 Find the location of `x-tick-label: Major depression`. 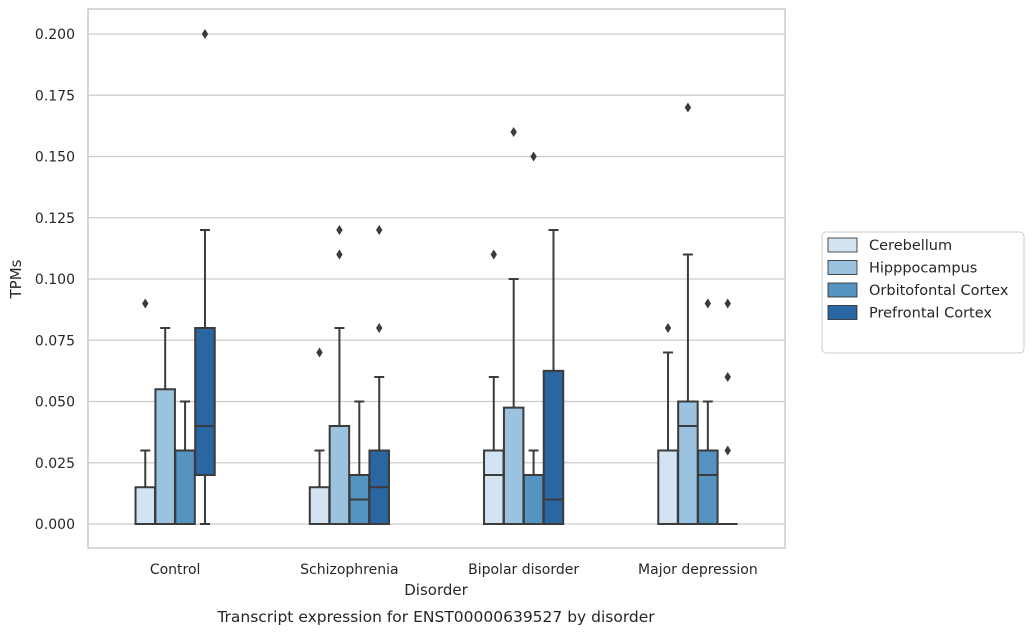

x-tick-label: Major depression is located at coordinates (698, 570).